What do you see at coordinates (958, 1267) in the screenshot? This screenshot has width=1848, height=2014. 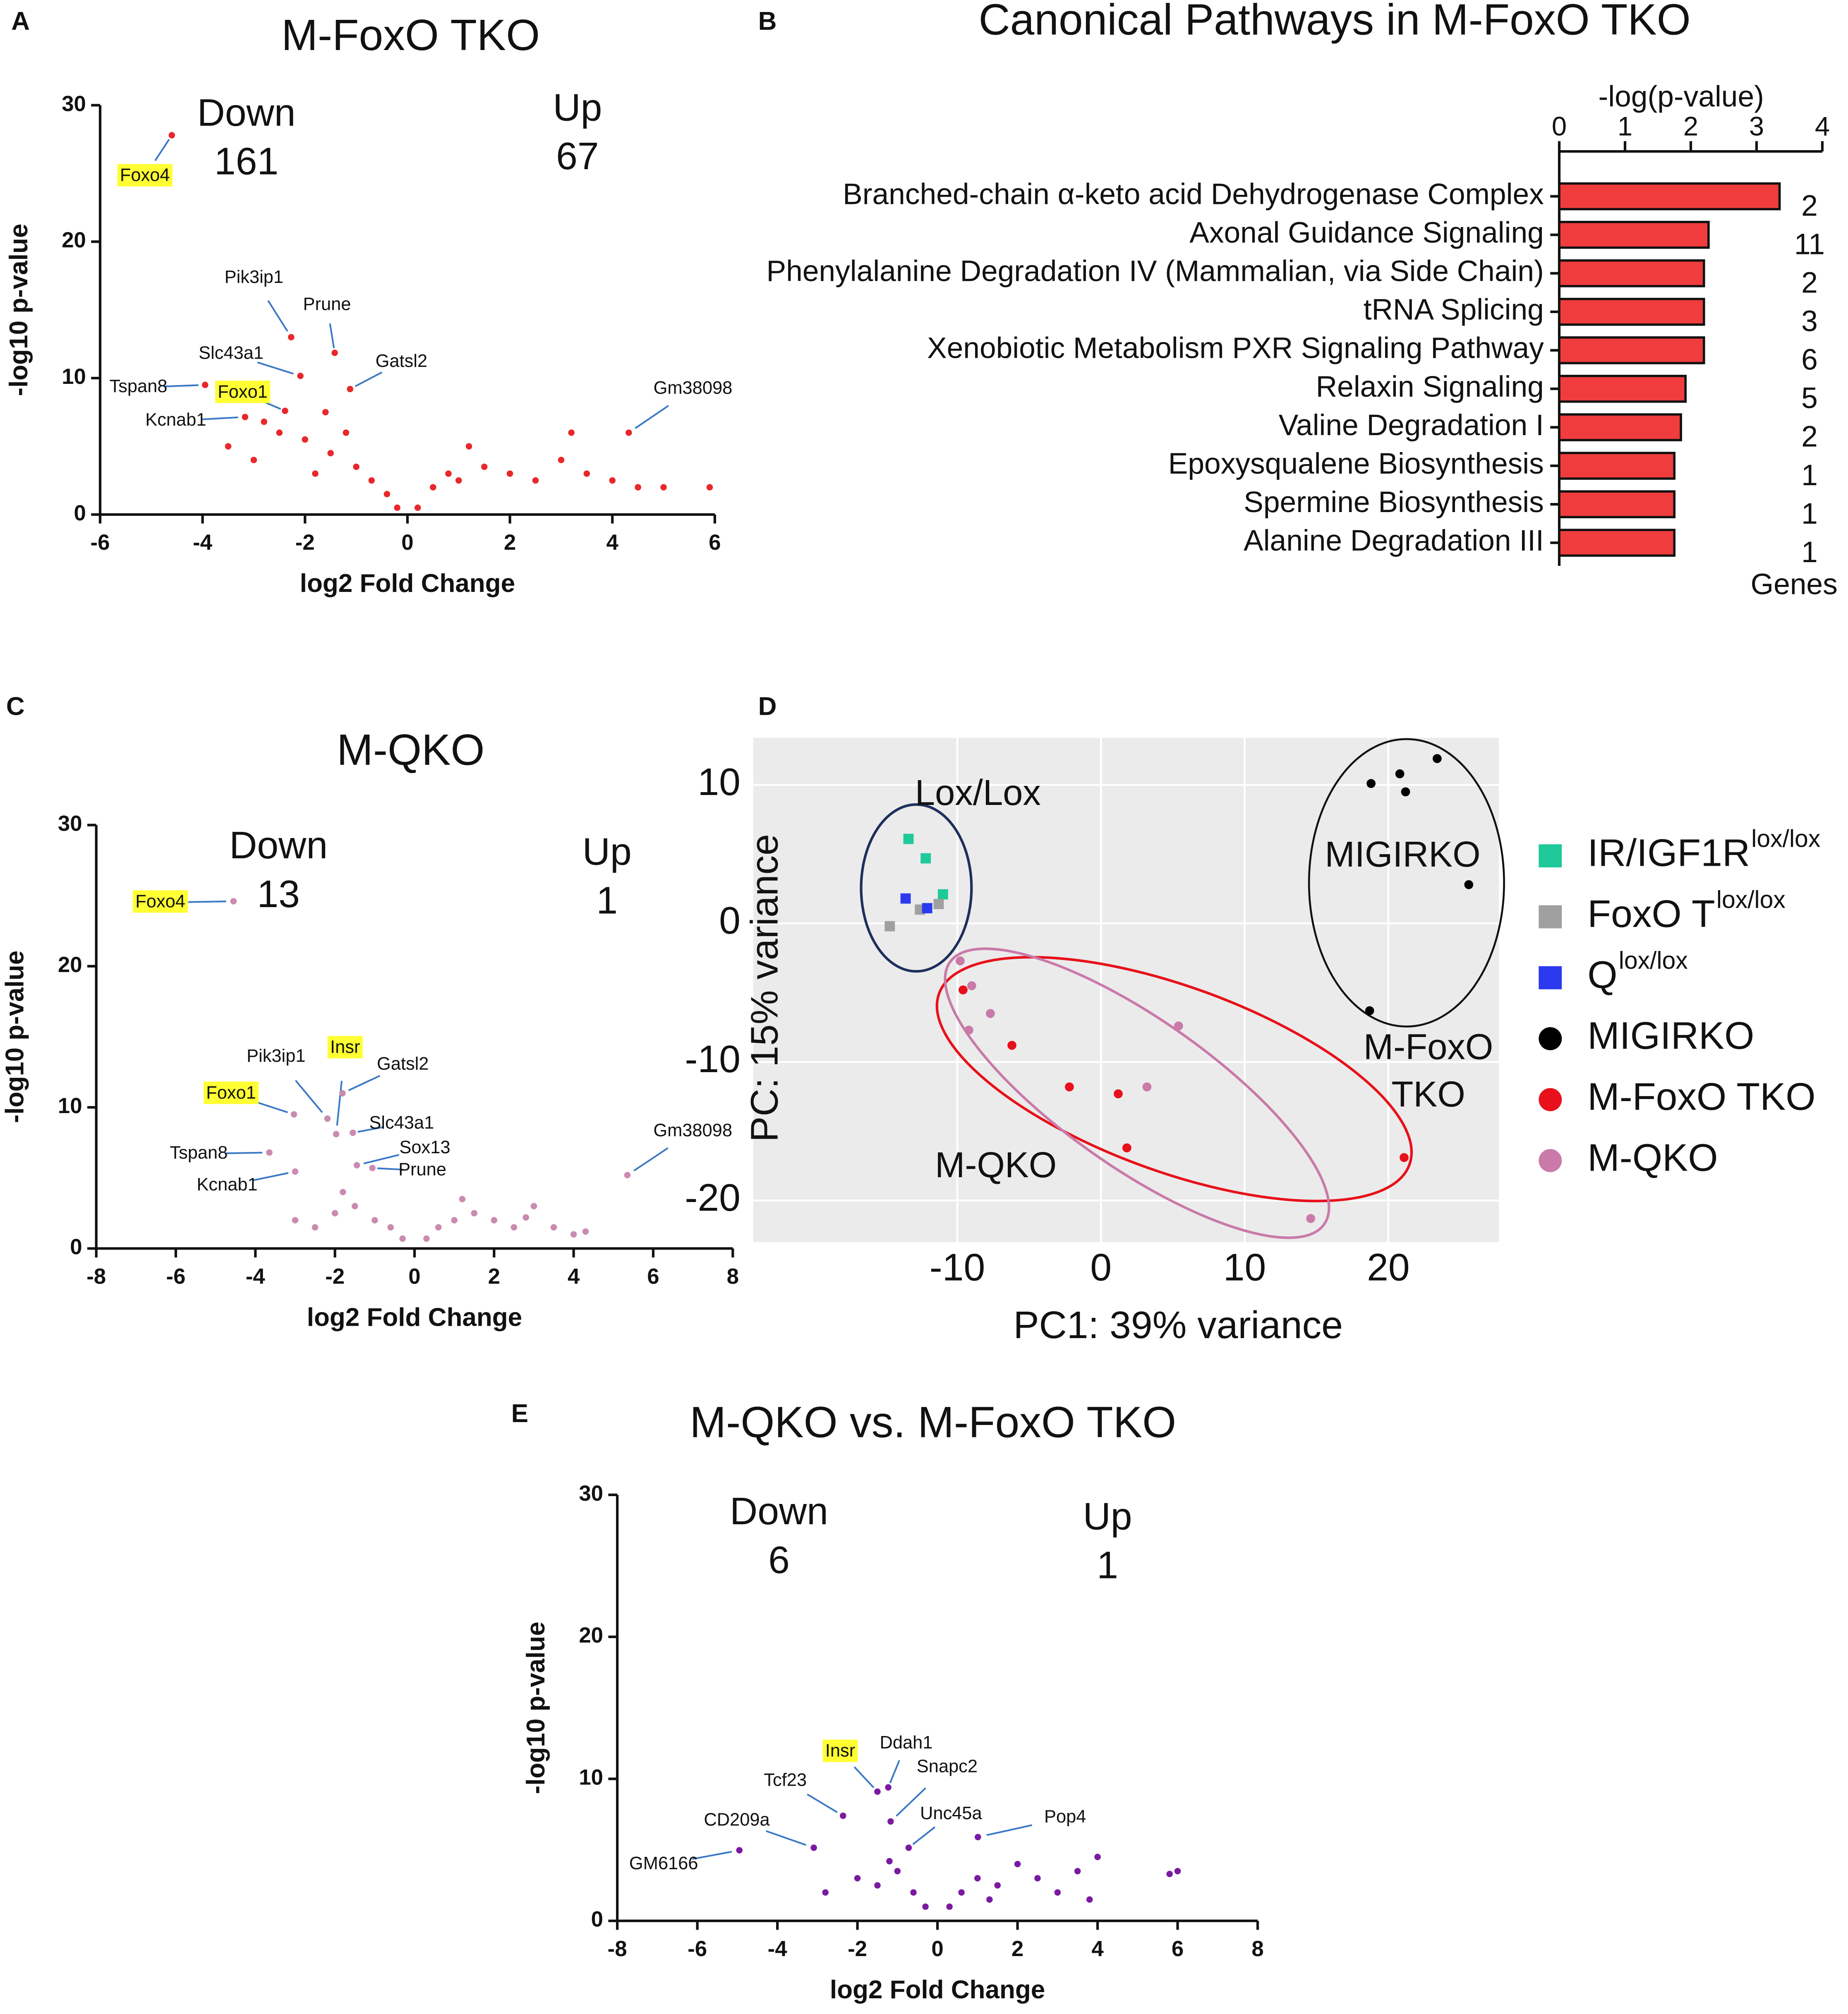 I see `x-tick-label: -10` at bounding box center [958, 1267].